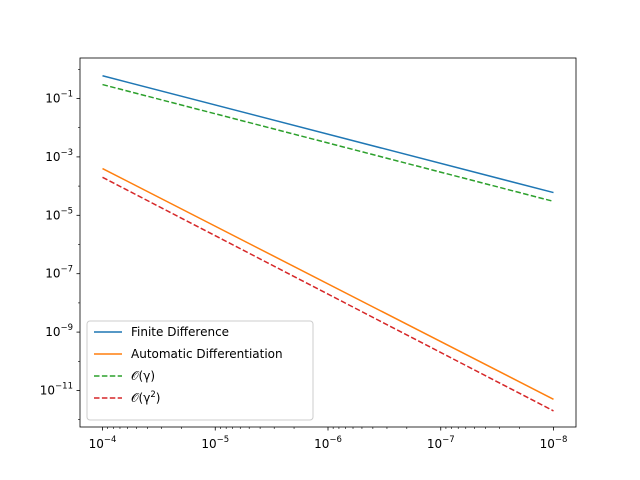  I want to click on x-tick-label: 10⁻⁵, so click(215, 443).